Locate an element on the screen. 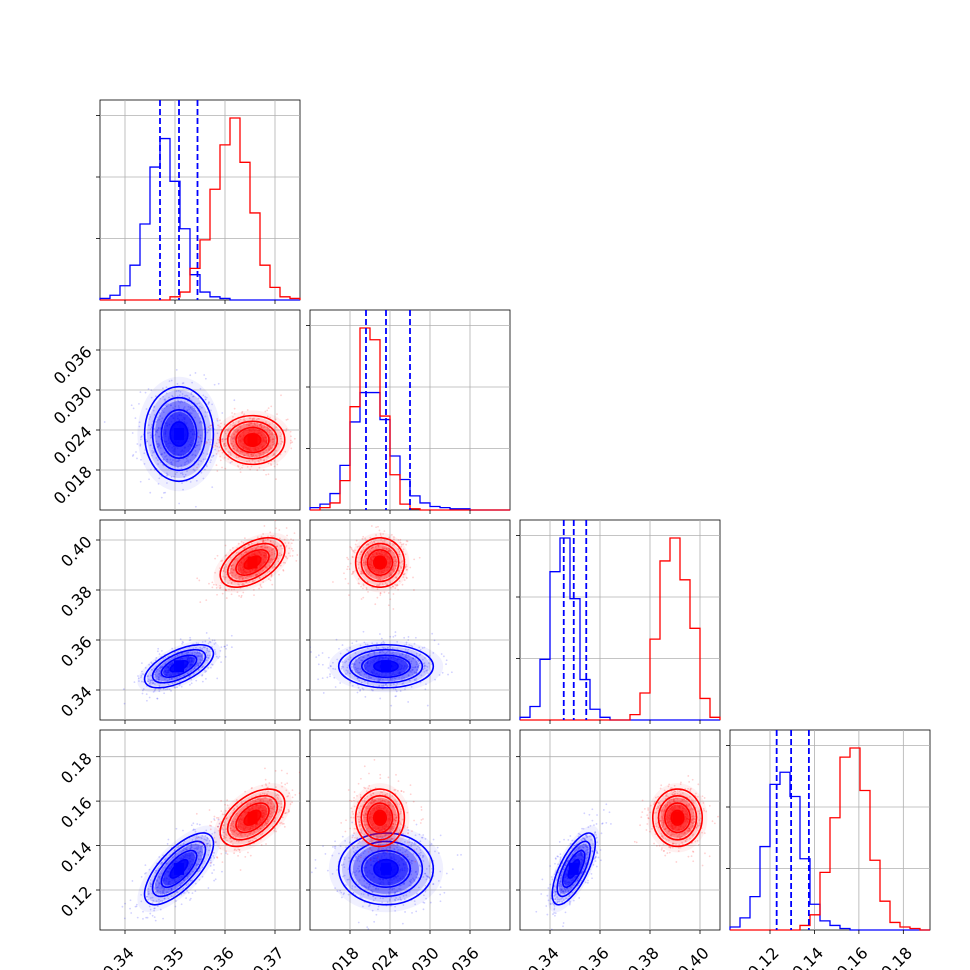 This screenshot has width=970, height=970. histogram-a is located at coordinates (409, 451).